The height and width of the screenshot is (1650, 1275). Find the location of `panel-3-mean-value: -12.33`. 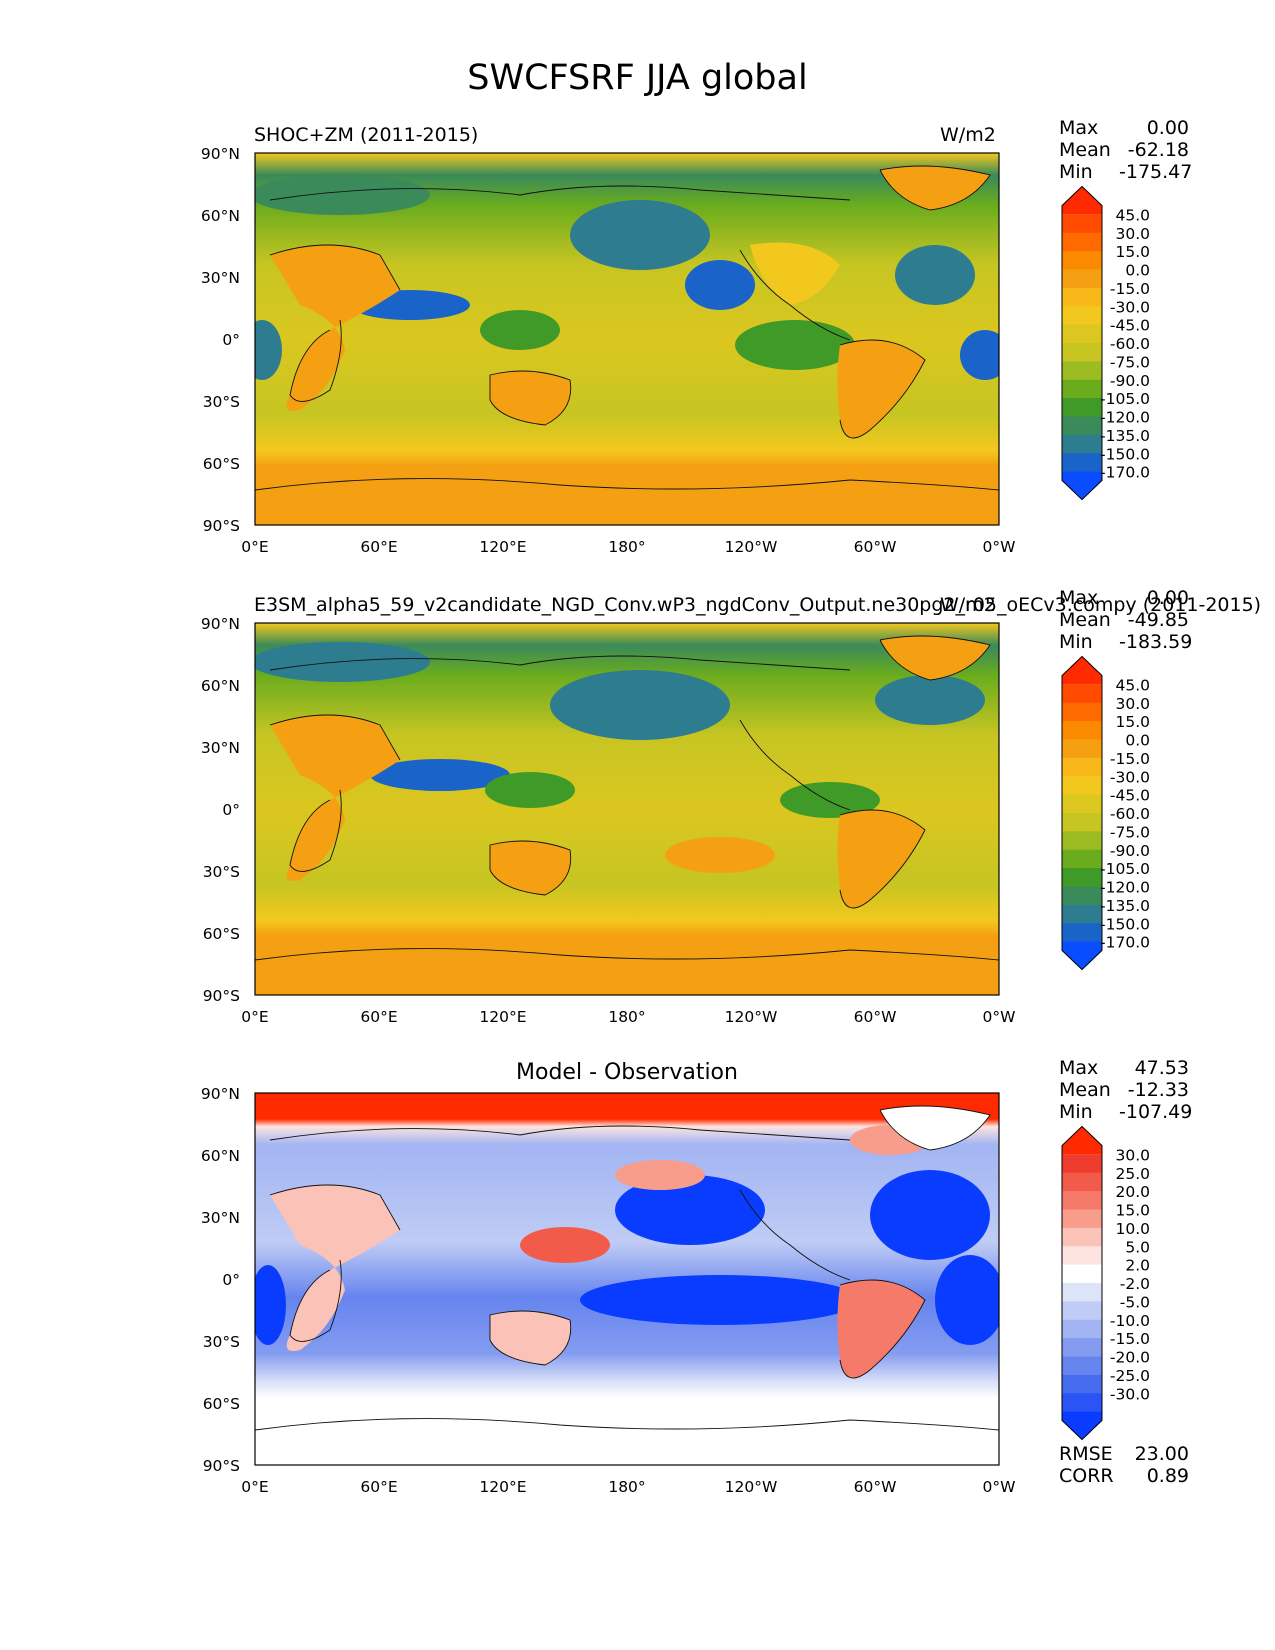

panel-3-mean-value: -12.33 is located at coordinates (1158, 1090).